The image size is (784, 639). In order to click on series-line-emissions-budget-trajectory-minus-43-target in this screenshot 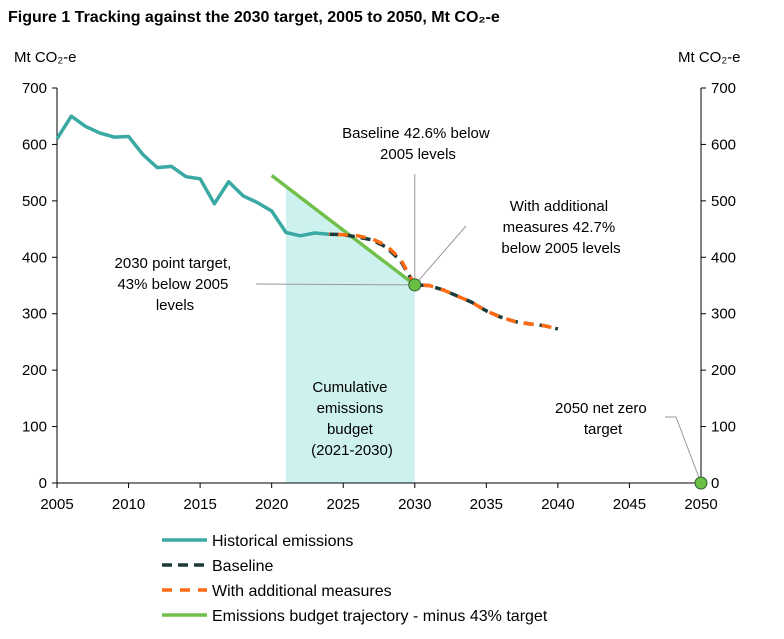, I will do `click(343, 230)`.